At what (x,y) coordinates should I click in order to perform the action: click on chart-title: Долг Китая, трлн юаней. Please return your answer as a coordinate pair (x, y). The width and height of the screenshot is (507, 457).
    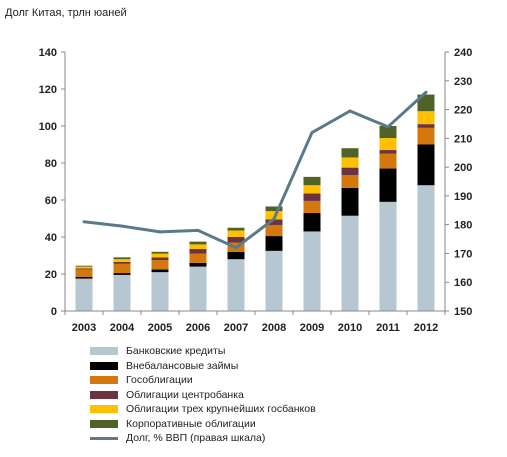
    Looking at the image, I should click on (66, 13).